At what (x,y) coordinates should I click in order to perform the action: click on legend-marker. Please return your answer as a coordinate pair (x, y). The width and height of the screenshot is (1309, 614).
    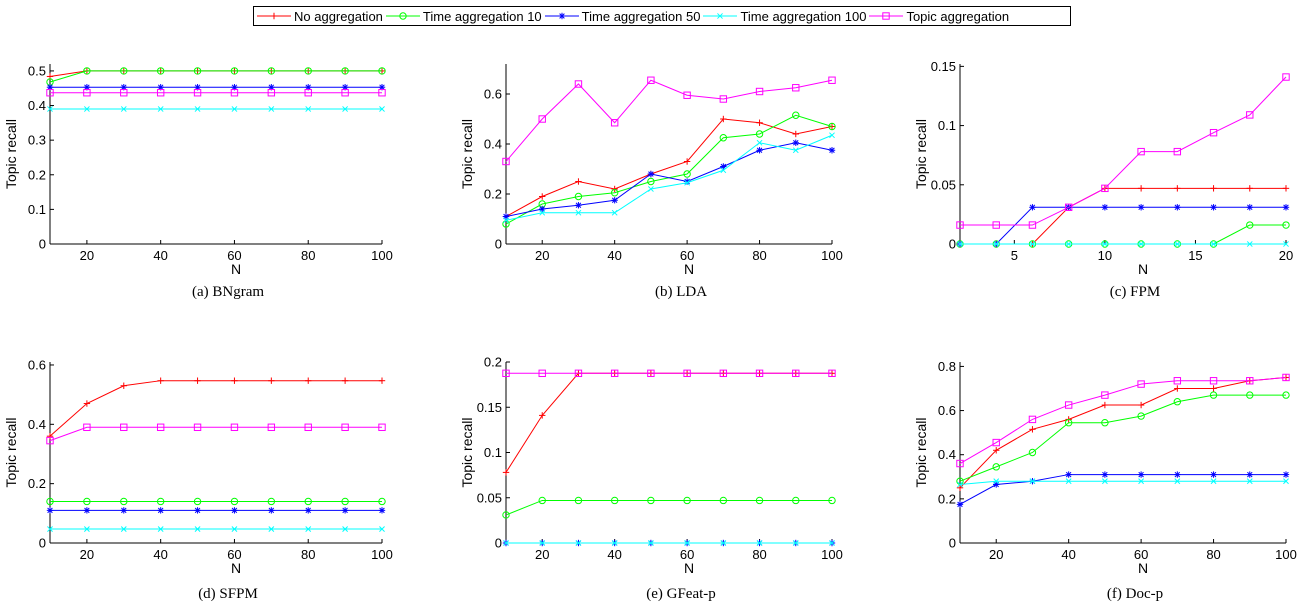
    Looking at the image, I should click on (274, 16).